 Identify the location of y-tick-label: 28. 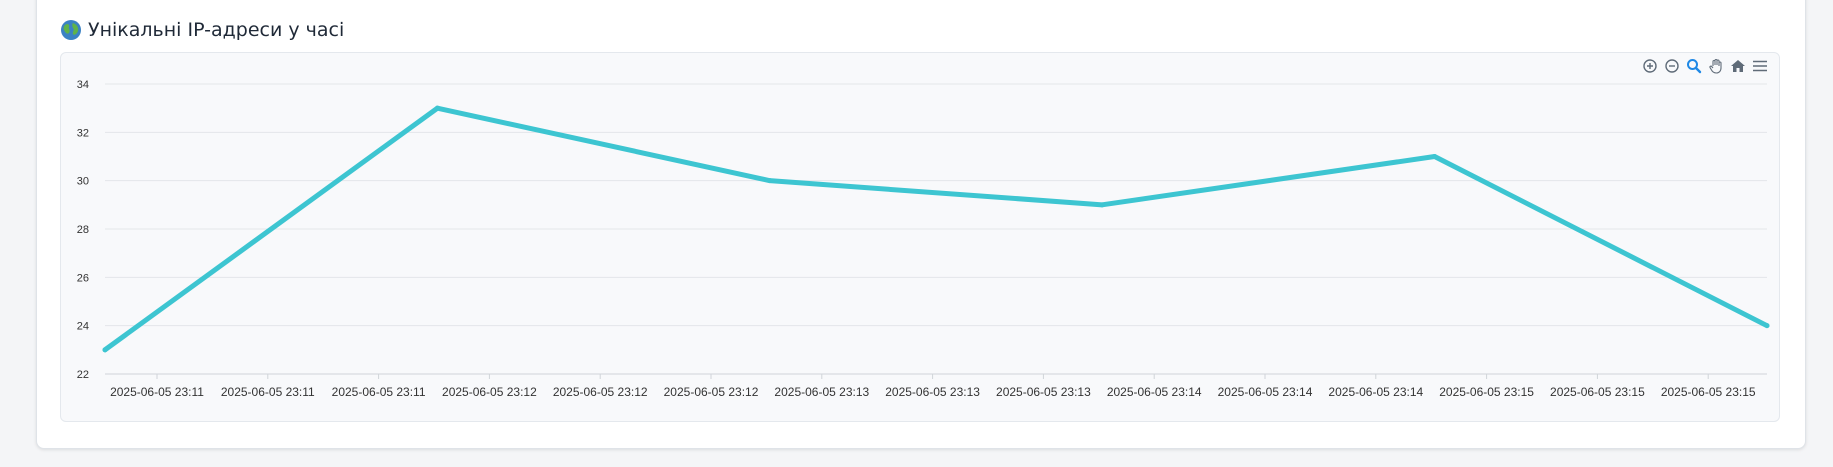
(83, 230).